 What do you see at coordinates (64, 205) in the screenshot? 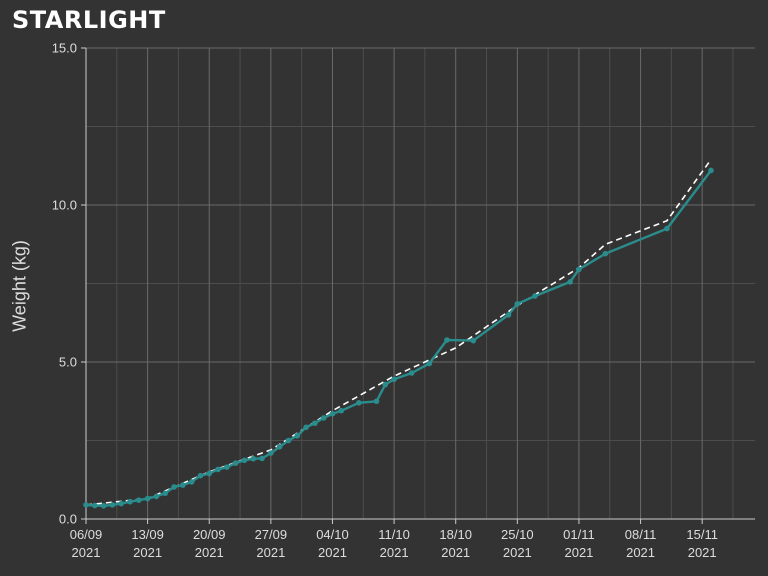
I see `y-tick-label: 10.0` at bounding box center [64, 205].